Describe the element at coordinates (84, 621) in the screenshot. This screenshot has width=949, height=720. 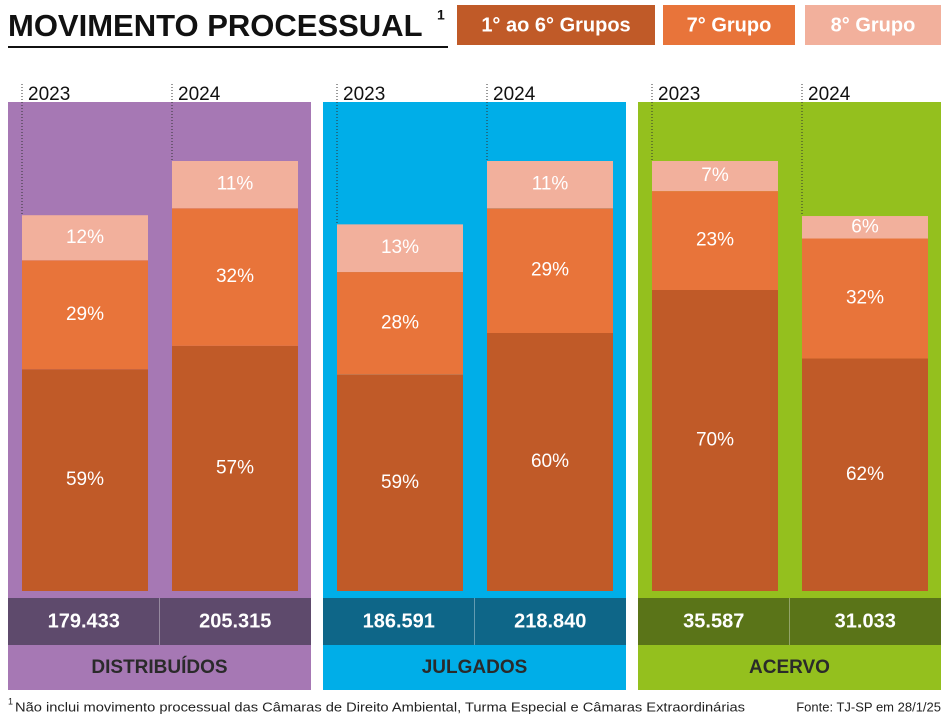
I see `total-label: 179.433` at that location.